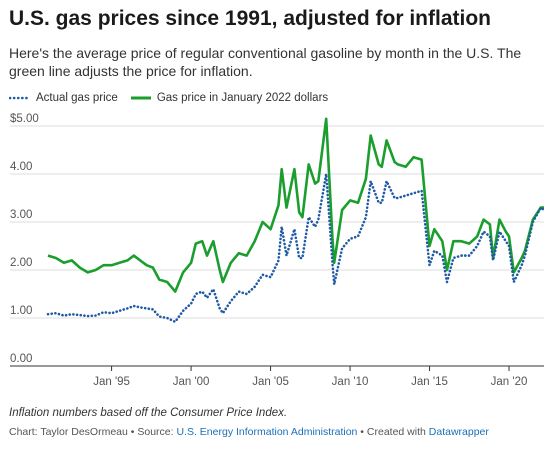  I want to click on legend-swatch-actual, so click(20, 98).